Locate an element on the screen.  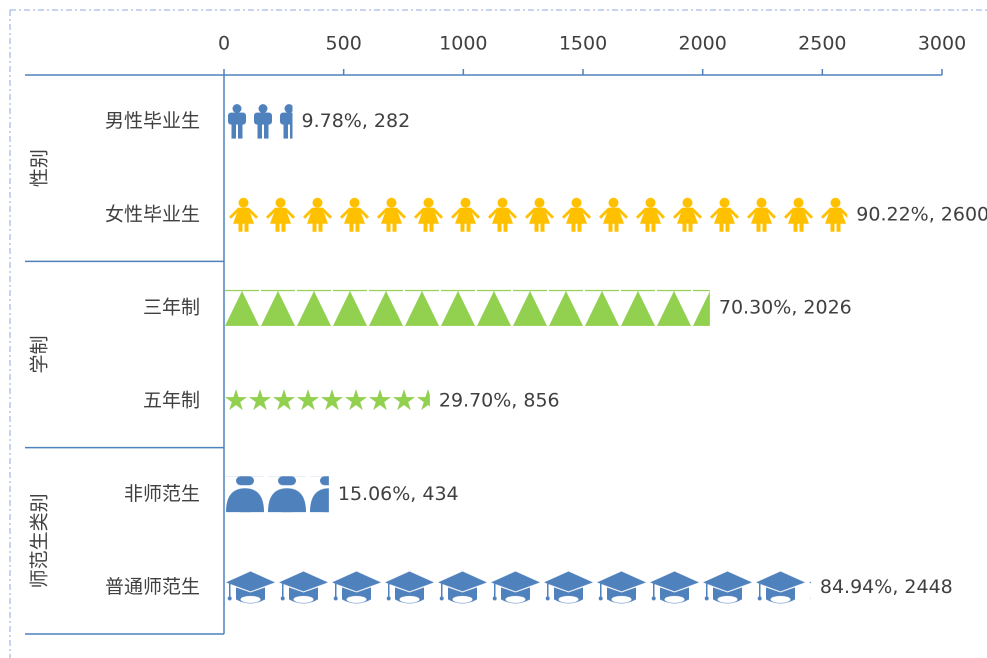
category-label: 普通师范生 is located at coordinates (152, 587).